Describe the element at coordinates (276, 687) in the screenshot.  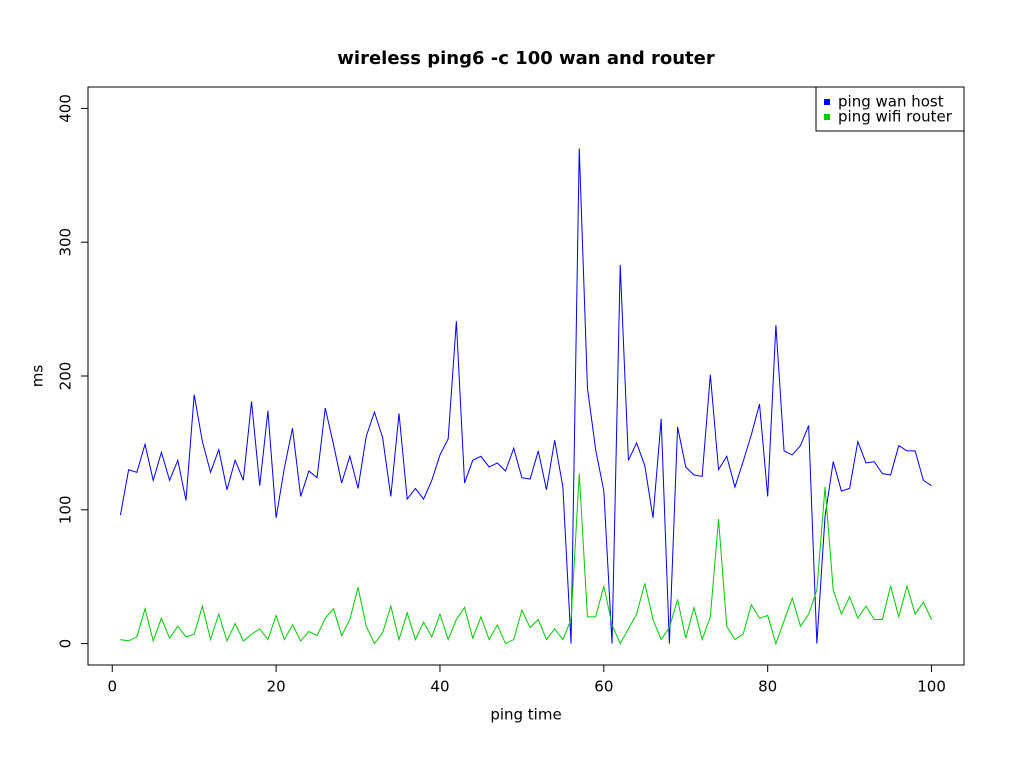
I see `x-tick-label: 20` at that location.